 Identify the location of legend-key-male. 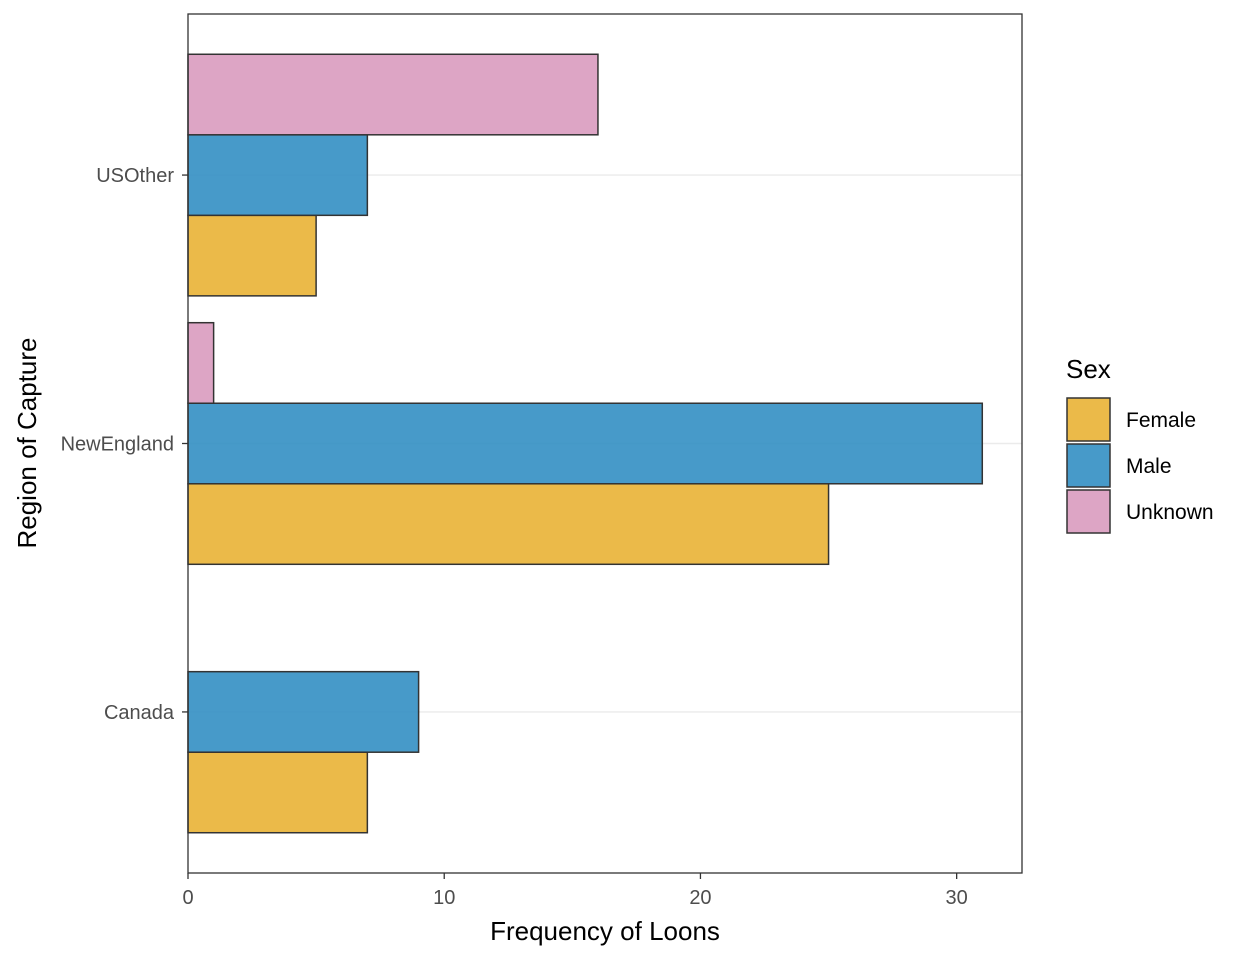
(1088, 465).